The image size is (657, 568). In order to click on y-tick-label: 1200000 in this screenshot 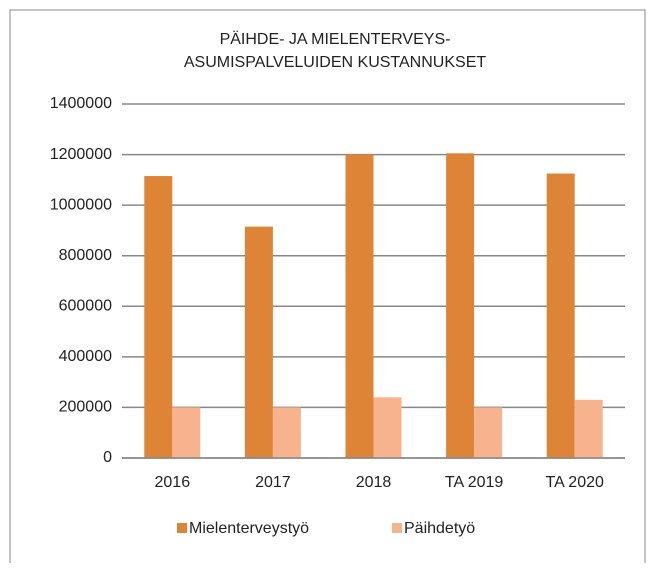, I will do `click(81, 154)`.